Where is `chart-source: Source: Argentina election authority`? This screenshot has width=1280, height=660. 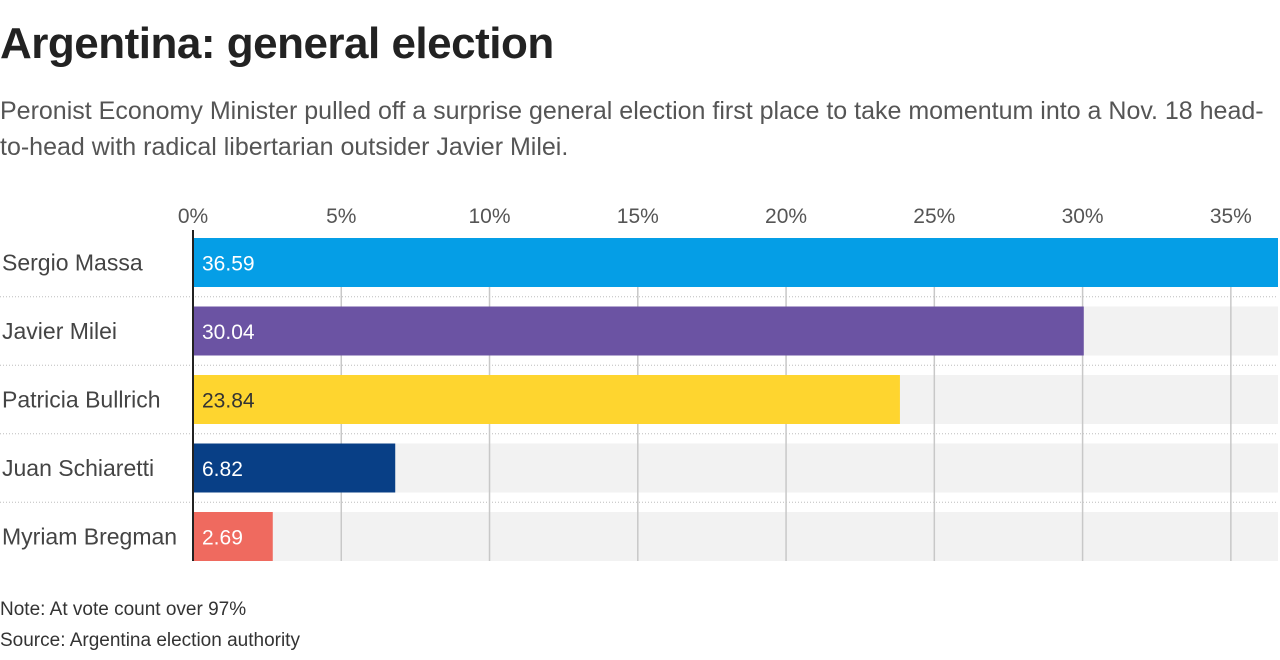 chart-source: Source: Argentina election authority is located at coordinates (150, 640).